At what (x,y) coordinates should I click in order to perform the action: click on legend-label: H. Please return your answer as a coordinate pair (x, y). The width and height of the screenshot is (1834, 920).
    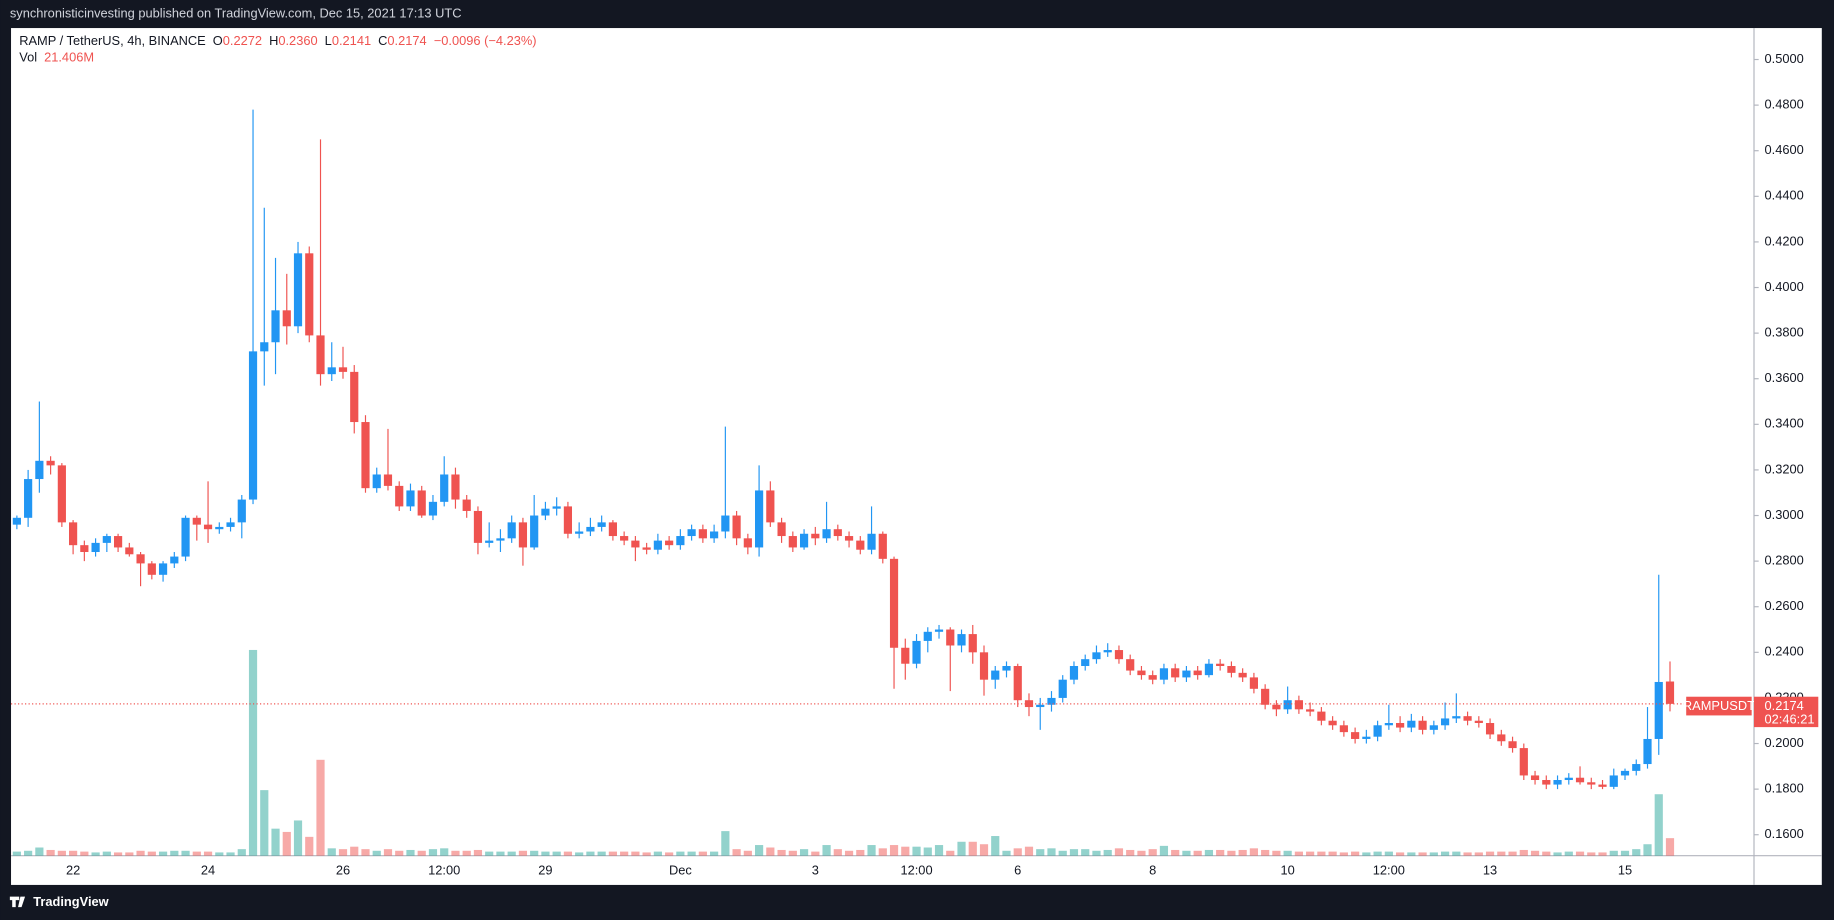
    Looking at the image, I should click on (273, 40).